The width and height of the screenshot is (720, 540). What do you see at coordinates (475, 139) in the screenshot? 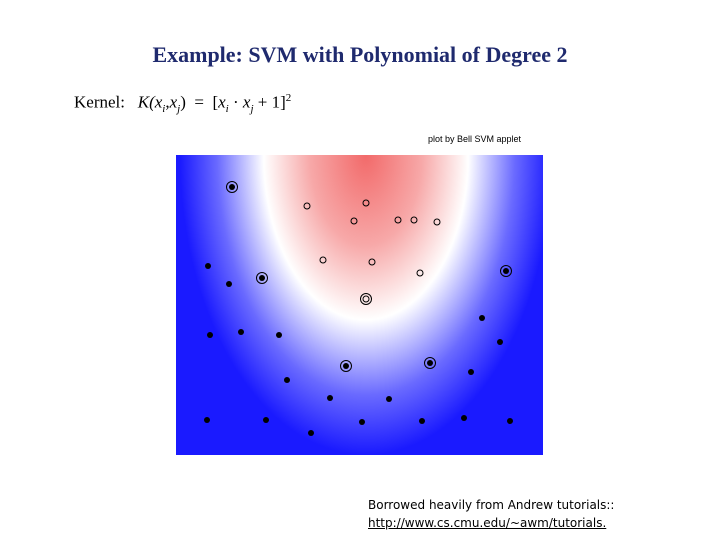
I see `plot-credit: plot by Bell SVM applet` at bounding box center [475, 139].